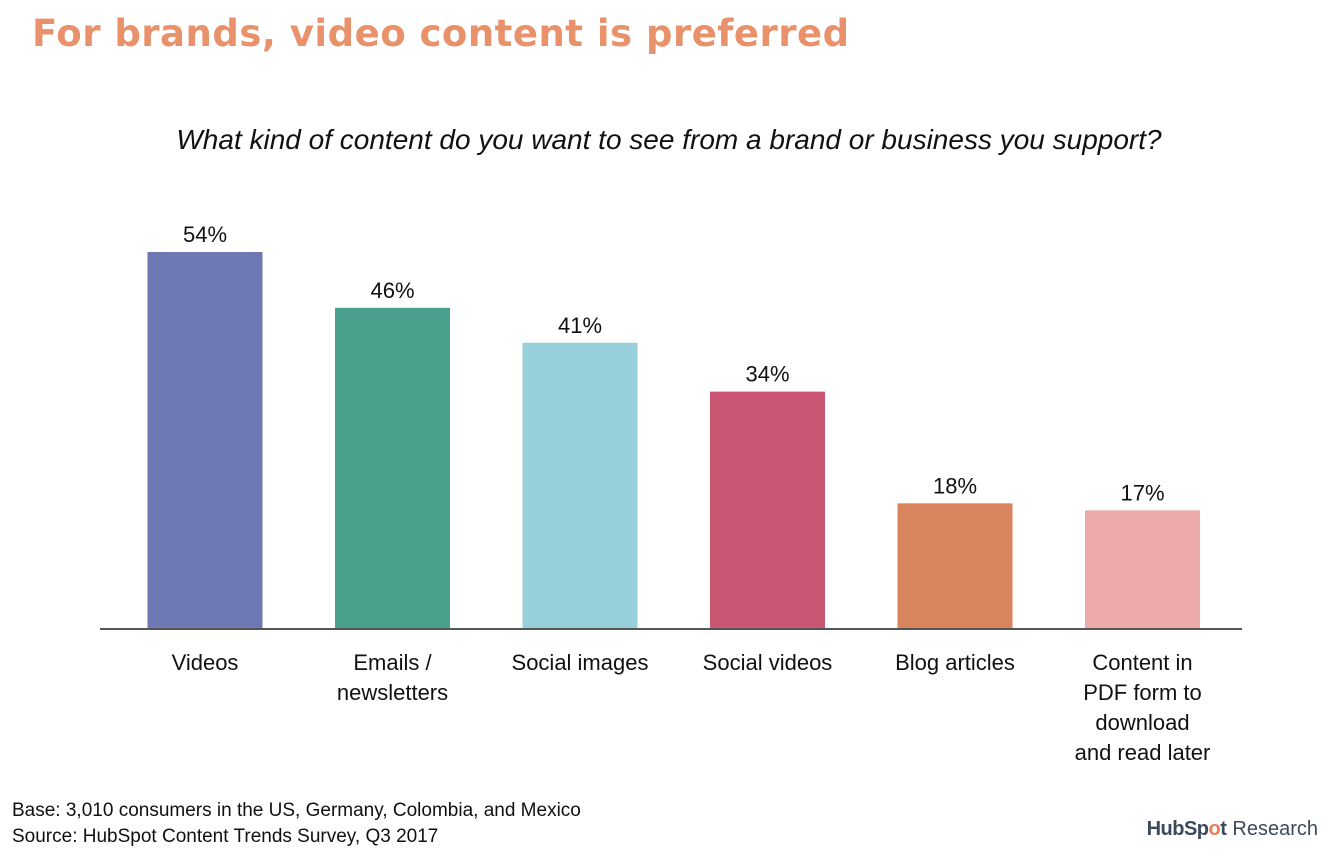  I want to click on hubspot-logo-part: t, so click(1223, 829).